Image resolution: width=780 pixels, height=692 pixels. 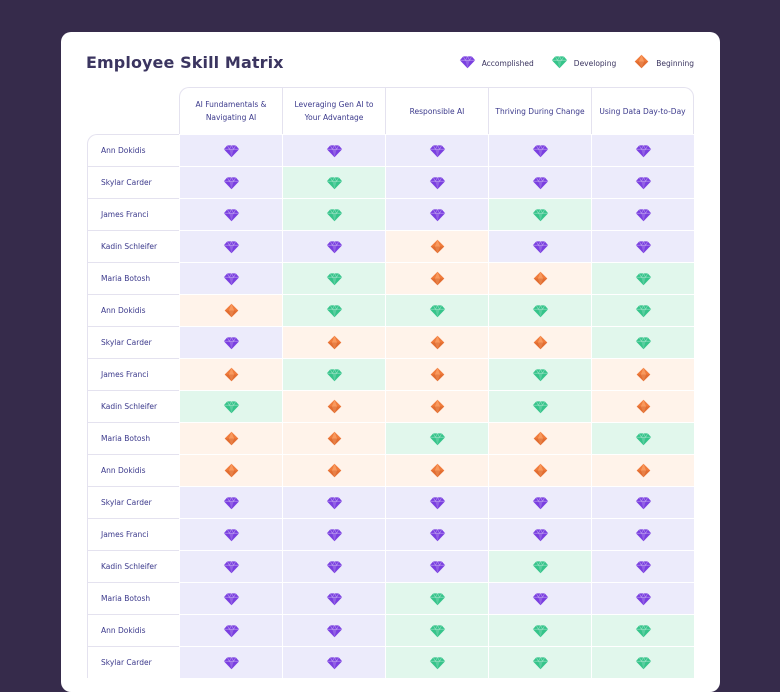 I want to click on legend-label: Accomplished, so click(x=507, y=63).